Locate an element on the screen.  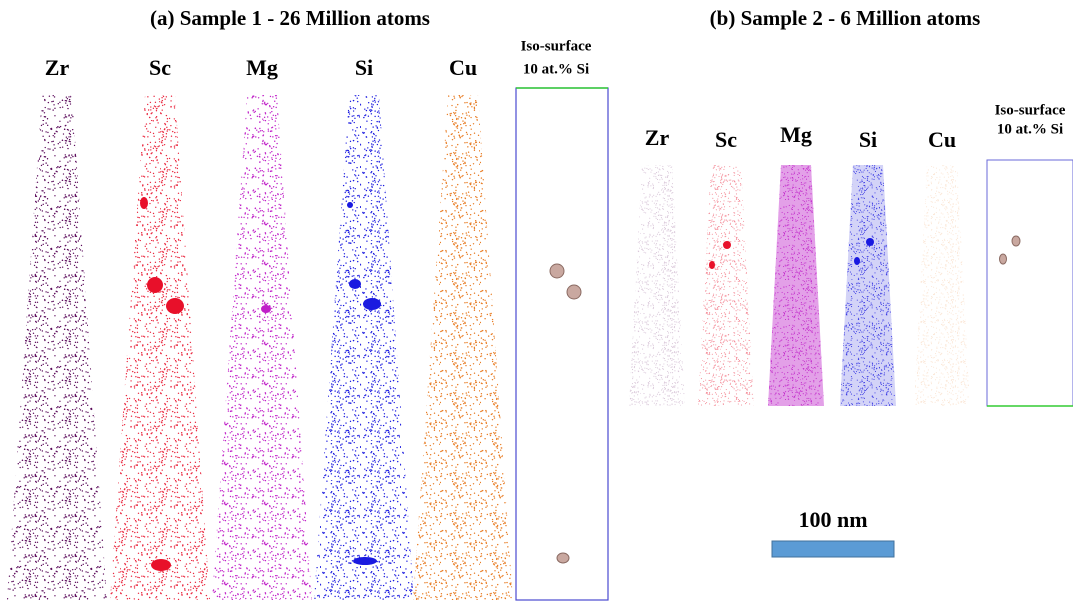
scale-bar is located at coordinates (833, 549).